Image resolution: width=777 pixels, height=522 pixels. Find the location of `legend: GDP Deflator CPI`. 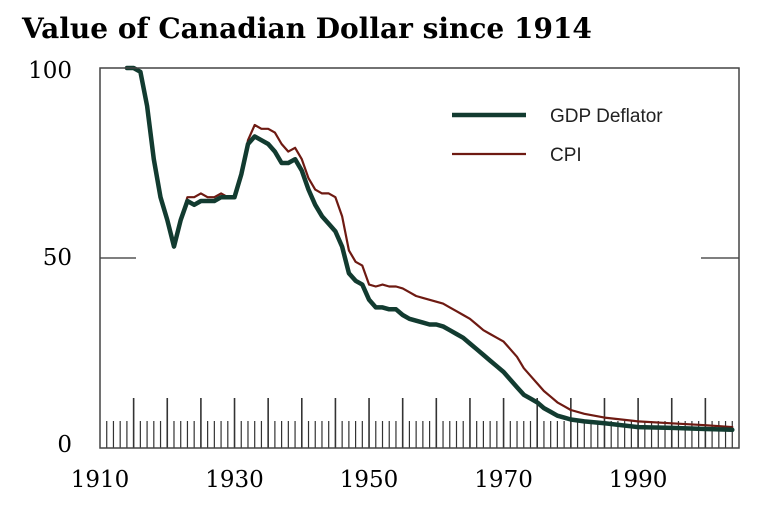

legend: GDP Deflator CPI is located at coordinates (557, 136).